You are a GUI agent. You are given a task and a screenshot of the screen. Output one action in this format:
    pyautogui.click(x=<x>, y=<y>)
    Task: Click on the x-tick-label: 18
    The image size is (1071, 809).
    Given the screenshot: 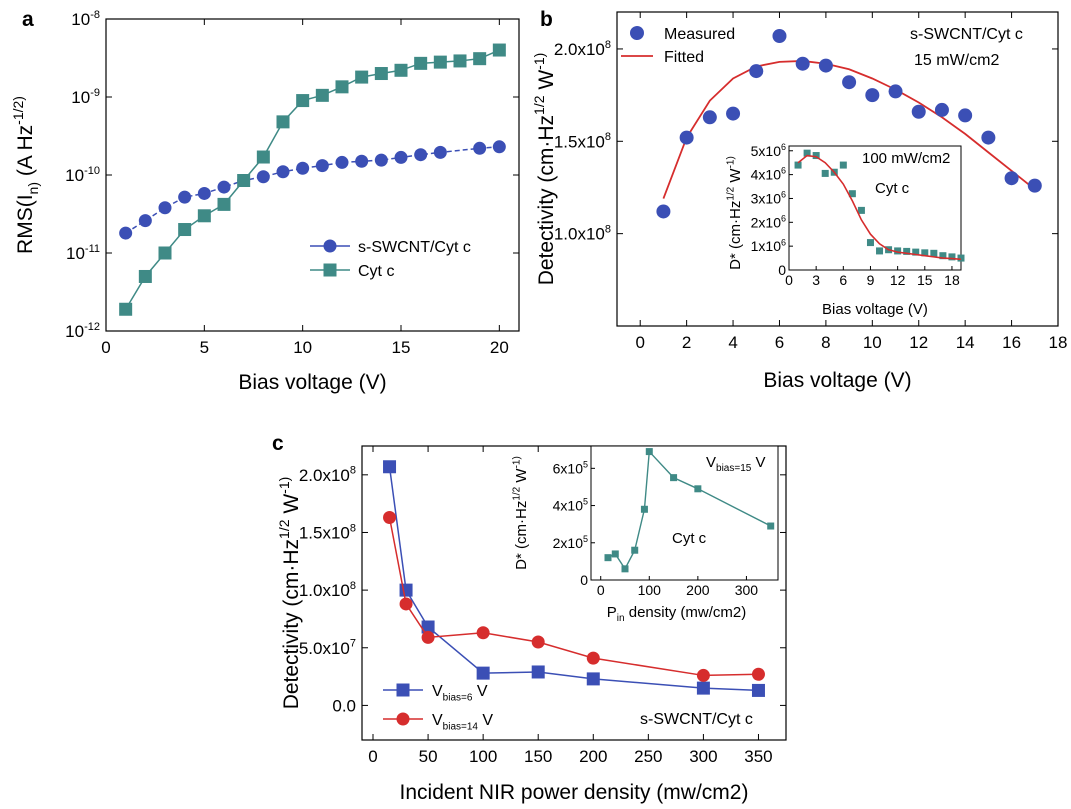 What is the action you would take?
    pyautogui.click(x=1058, y=342)
    